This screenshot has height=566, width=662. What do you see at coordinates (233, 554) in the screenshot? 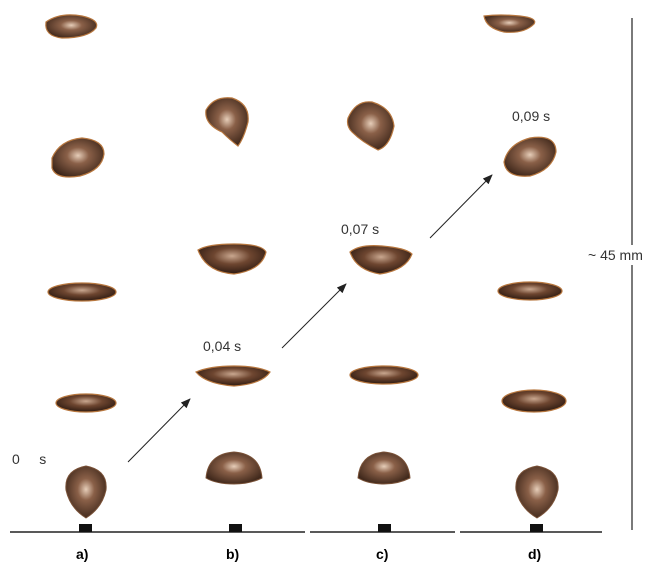
I see `panel-label-b: b)` at bounding box center [233, 554].